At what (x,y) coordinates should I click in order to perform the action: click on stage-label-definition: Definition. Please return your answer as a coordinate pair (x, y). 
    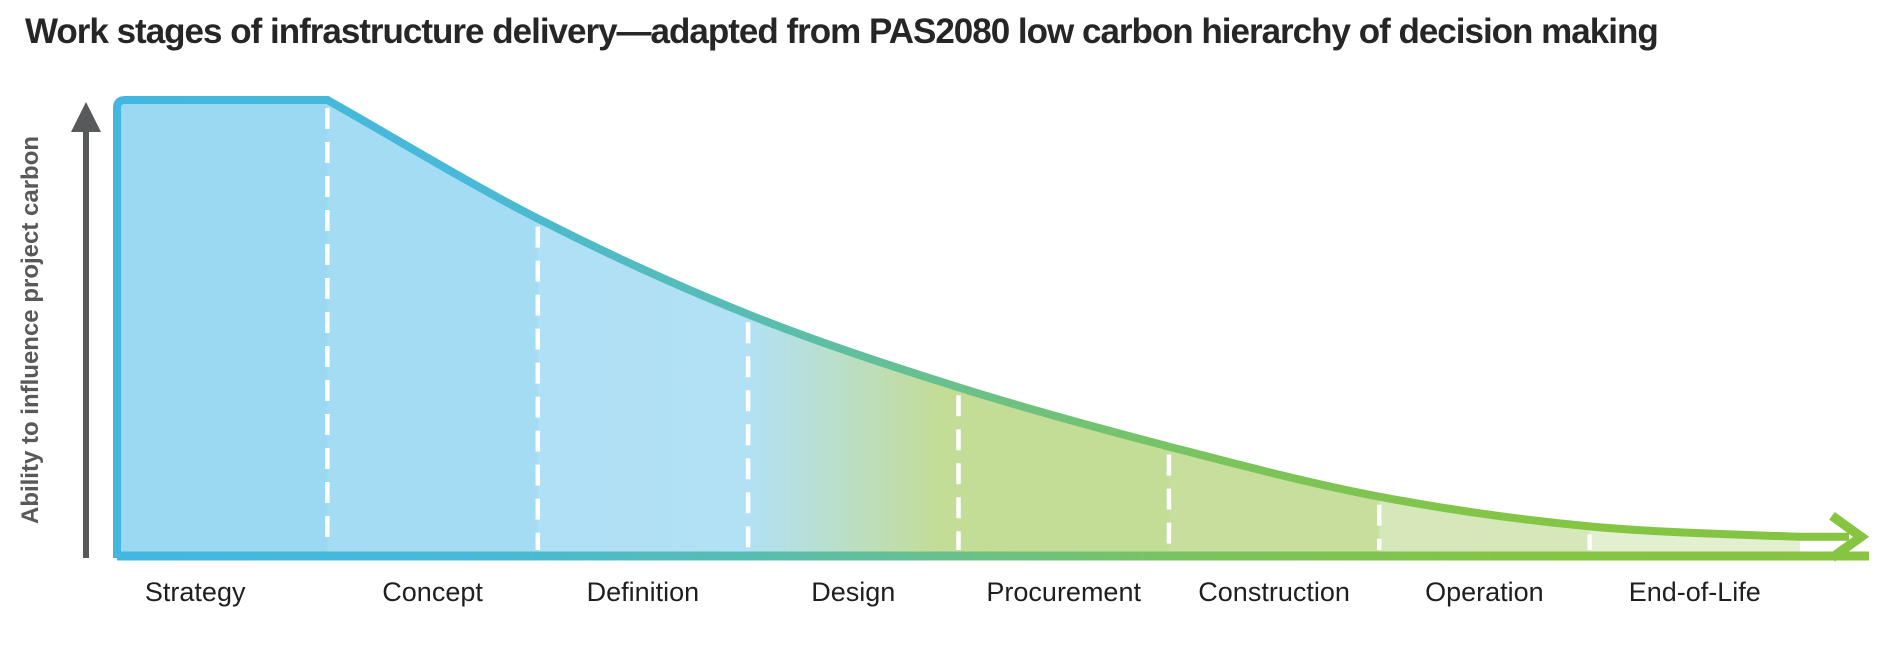
    Looking at the image, I should click on (643, 592).